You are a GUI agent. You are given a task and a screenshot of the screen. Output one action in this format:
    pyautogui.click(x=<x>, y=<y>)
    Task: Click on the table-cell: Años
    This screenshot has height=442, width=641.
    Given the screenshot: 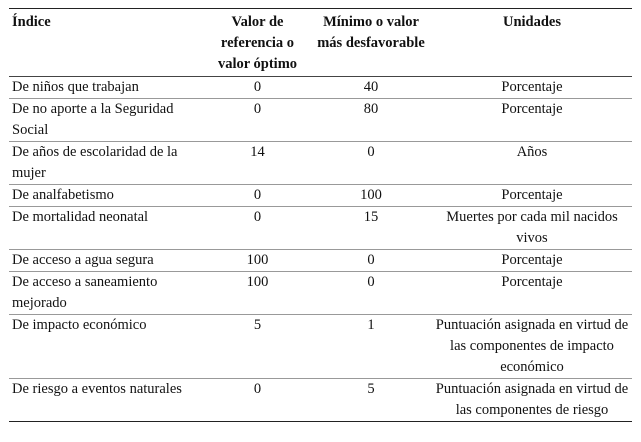 What is the action you would take?
    pyautogui.click(x=532, y=152)
    